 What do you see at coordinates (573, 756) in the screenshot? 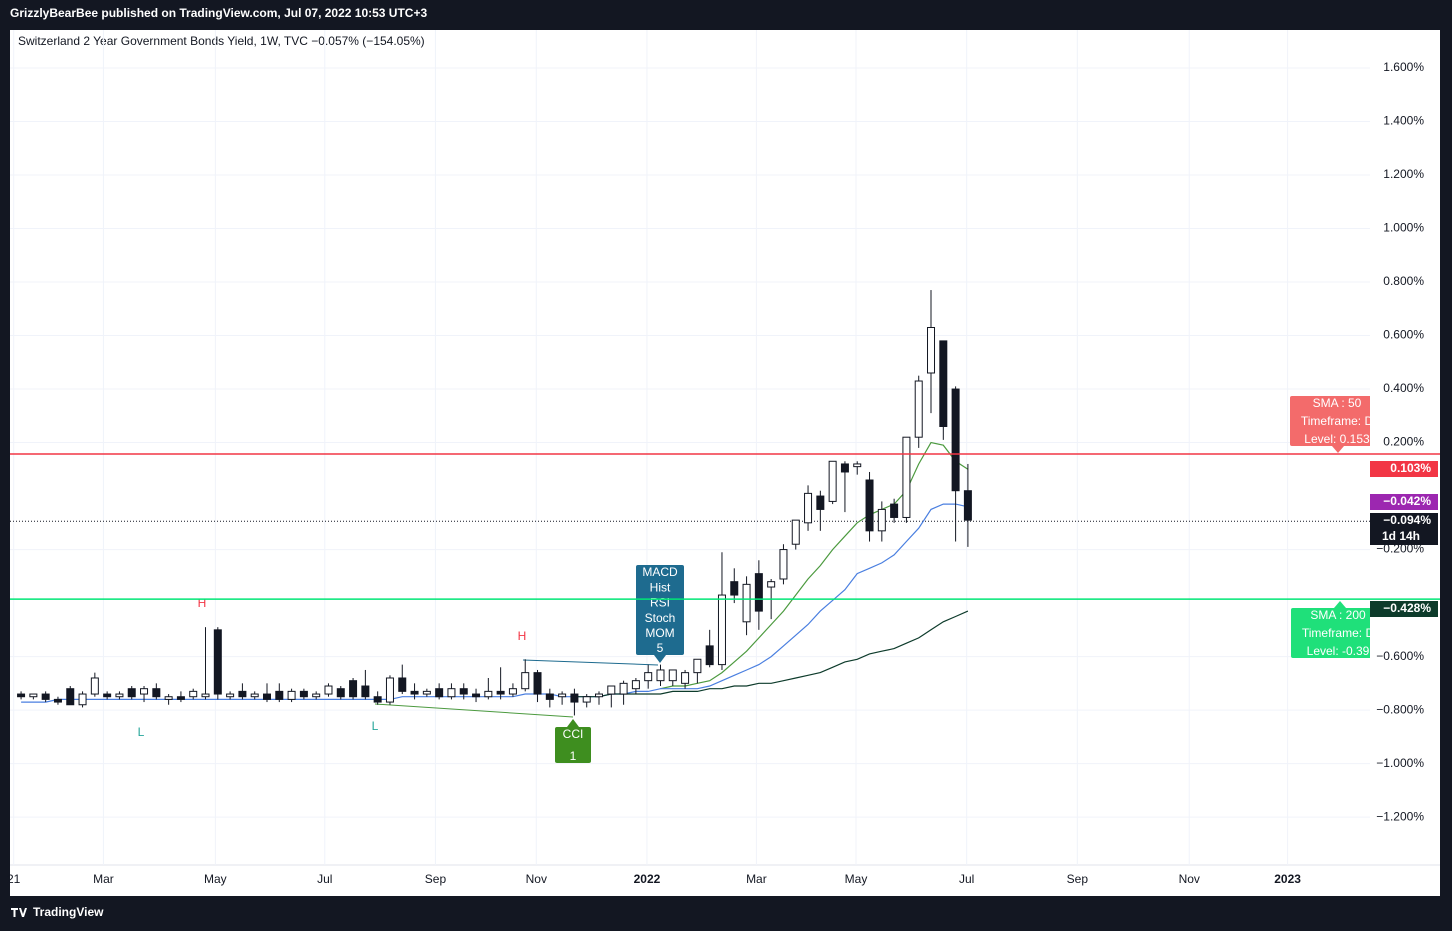
I see `label-line: 1` at bounding box center [573, 756].